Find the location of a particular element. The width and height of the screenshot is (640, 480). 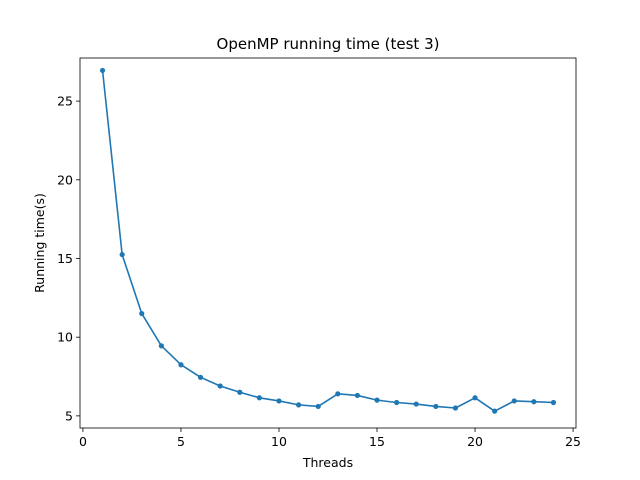

x-tick-label: 0 is located at coordinates (83, 441).